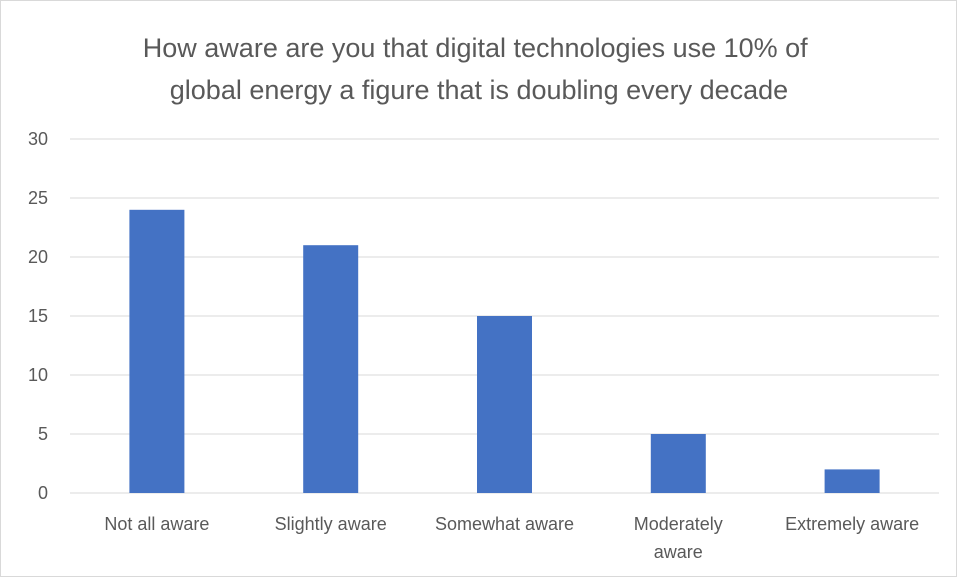 This screenshot has width=957, height=577. What do you see at coordinates (43, 493) in the screenshot?
I see `y-tick-label: 0` at bounding box center [43, 493].